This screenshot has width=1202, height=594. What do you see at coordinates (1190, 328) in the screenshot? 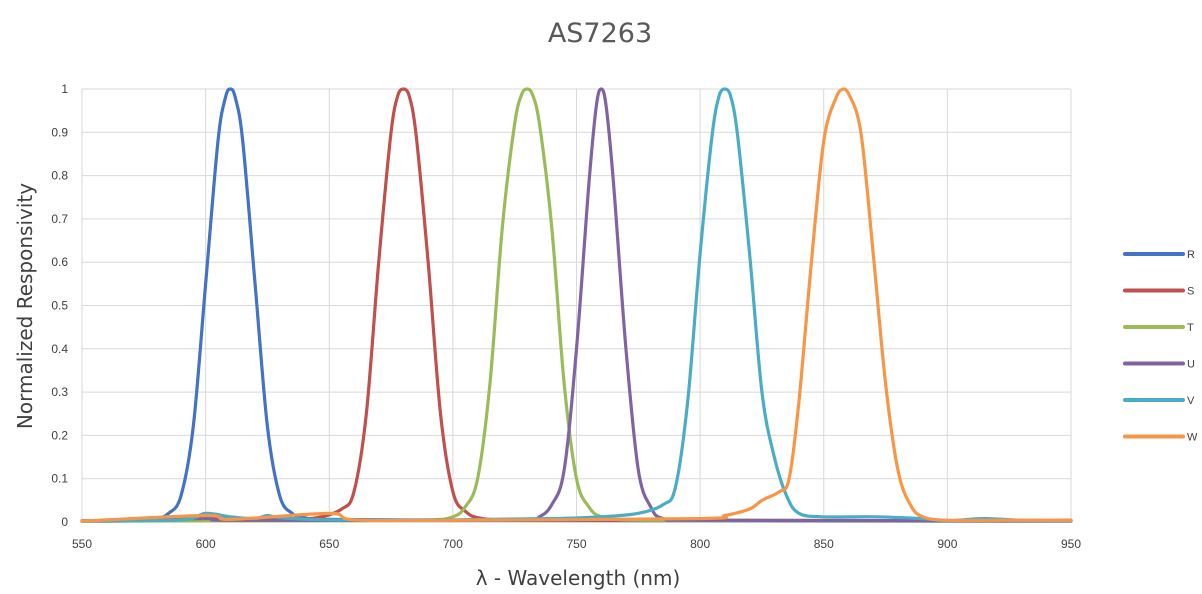
I see `legend-label-t: T` at bounding box center [1190, 328].